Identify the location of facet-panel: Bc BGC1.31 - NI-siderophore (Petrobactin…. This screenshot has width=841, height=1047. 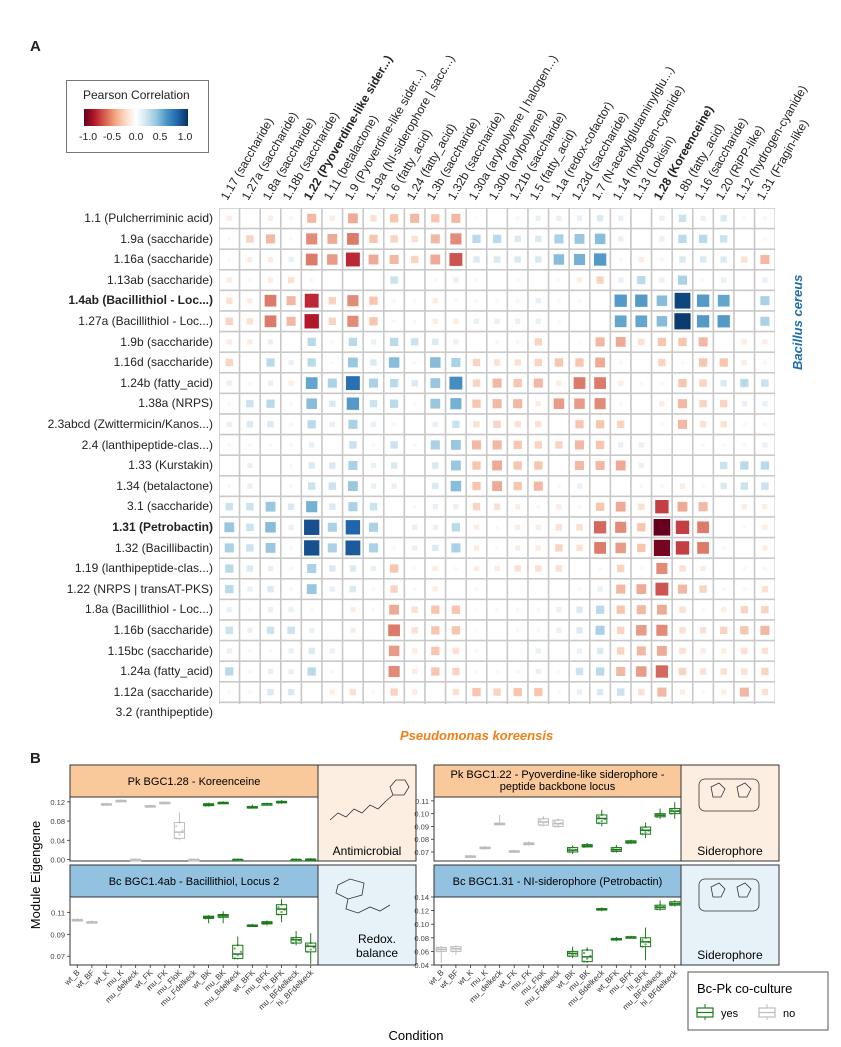
(597, 938).